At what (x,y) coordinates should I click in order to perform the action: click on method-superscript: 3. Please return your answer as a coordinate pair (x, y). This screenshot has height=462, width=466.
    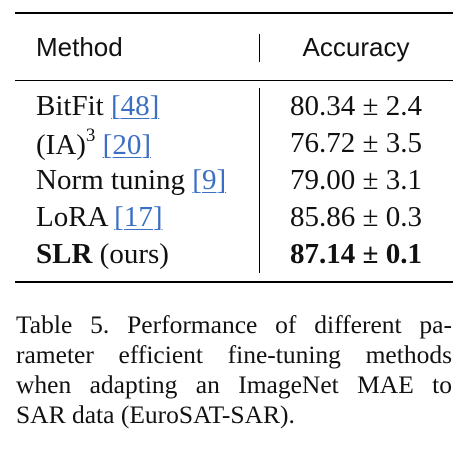
    Looking at the image, I should click on (90, 135).